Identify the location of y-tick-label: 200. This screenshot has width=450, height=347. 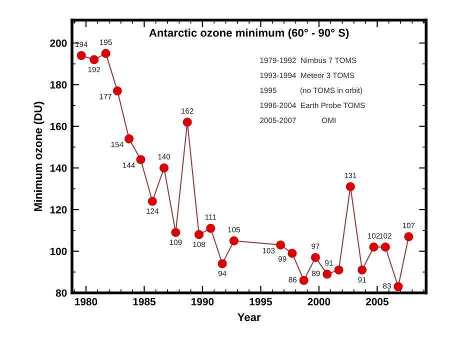
(58, 43).